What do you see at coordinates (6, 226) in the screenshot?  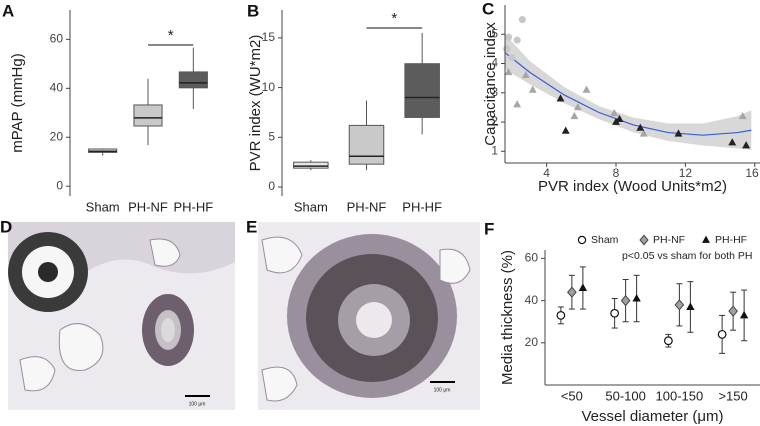 I see `panel-label: D` at bounding box center [6, 226].